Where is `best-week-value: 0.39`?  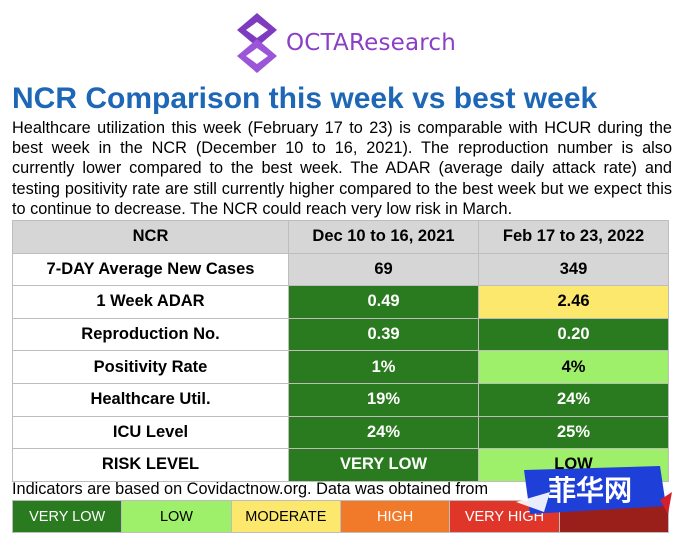 best-week-value: 0.39 is located at coordinates (383, 334).